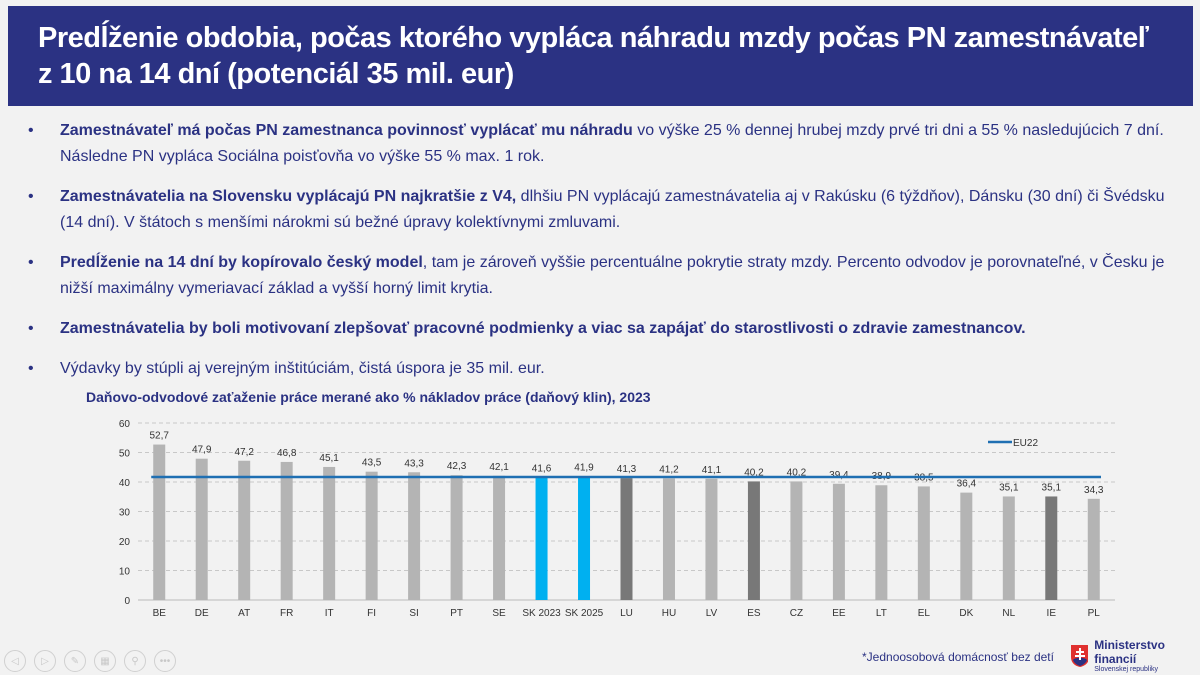  Describe the element at coordinates (202, 613) in the screenshot. I see `x-tick-label: DE` at that location.